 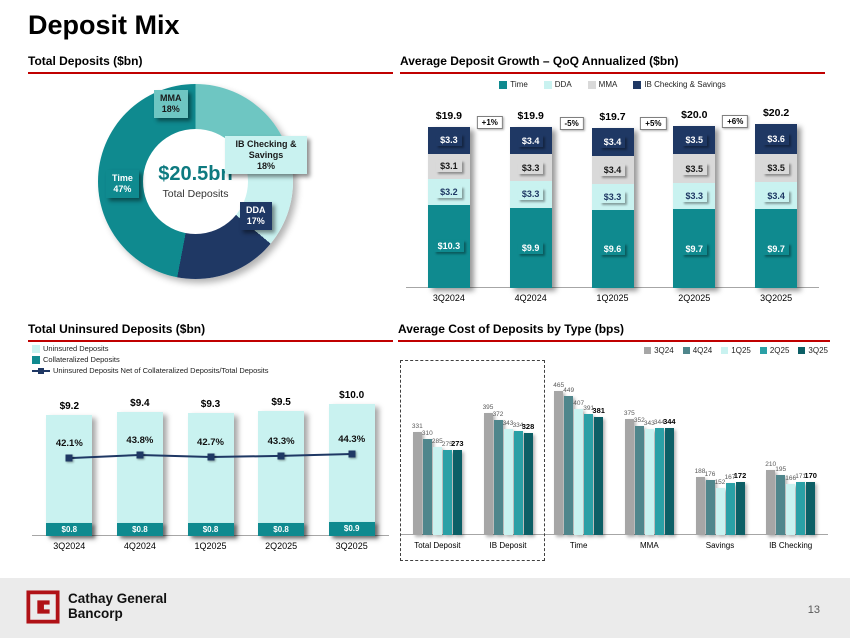 I want to click on x-axis-label: Total Deposit, so click(x=437, y=545).